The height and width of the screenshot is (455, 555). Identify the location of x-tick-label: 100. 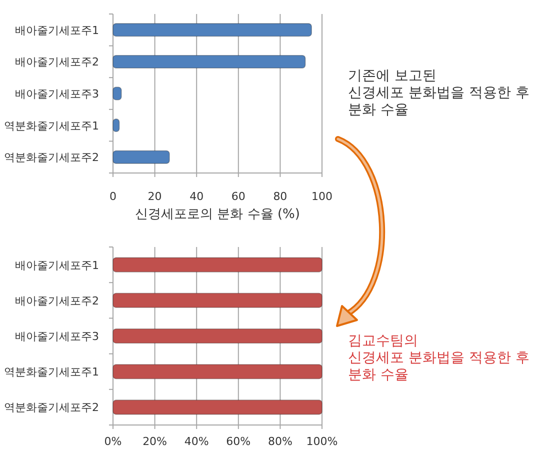
(322, 196).